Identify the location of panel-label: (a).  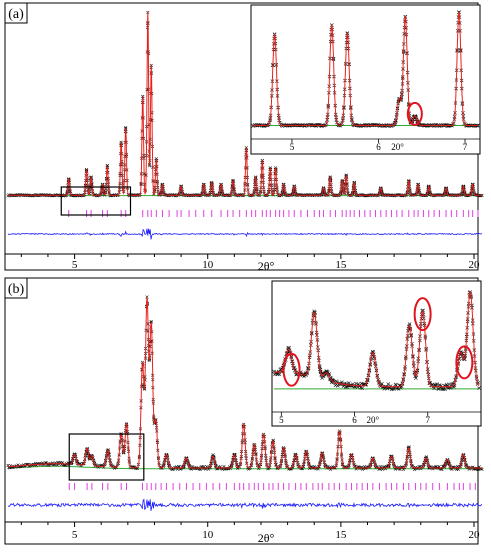
(16, 14).